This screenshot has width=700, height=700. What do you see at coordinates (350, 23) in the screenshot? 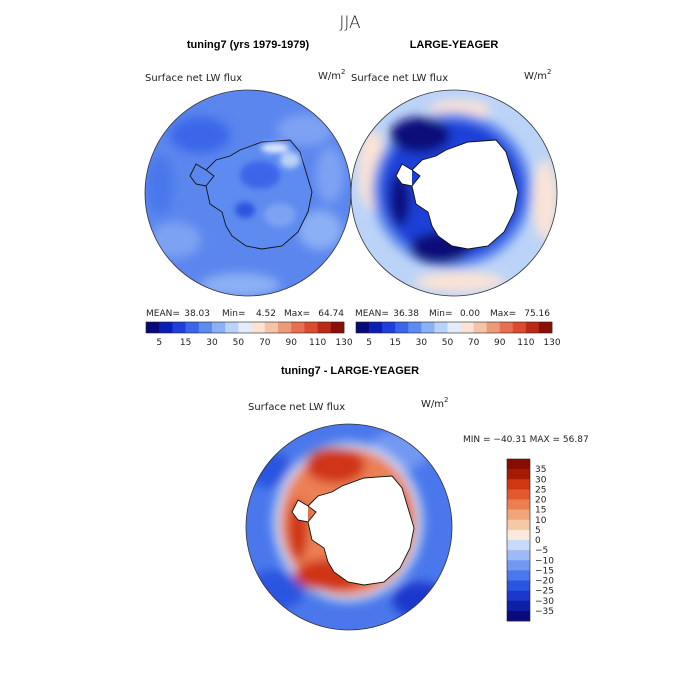
I see `figure-title: JJA` at bounding box center [350, 23].